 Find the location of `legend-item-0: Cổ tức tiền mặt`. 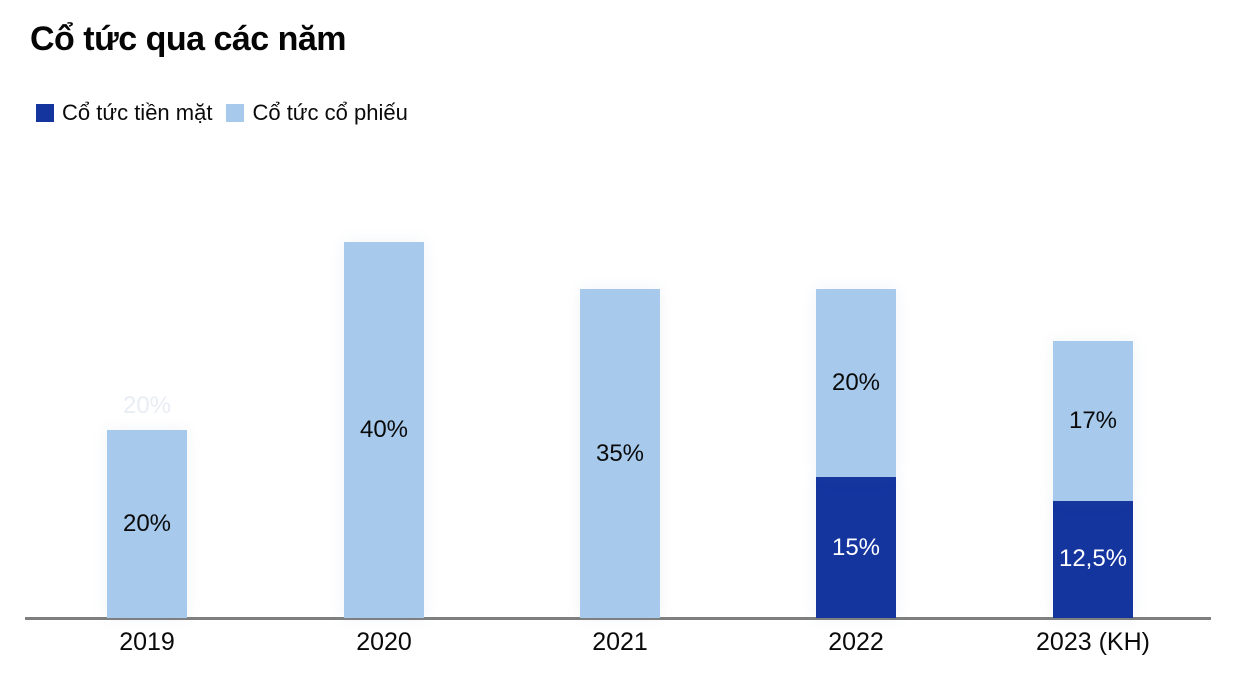

legend-item-0: Cổ tức tiền mặt is located at coordinates (124, 113).